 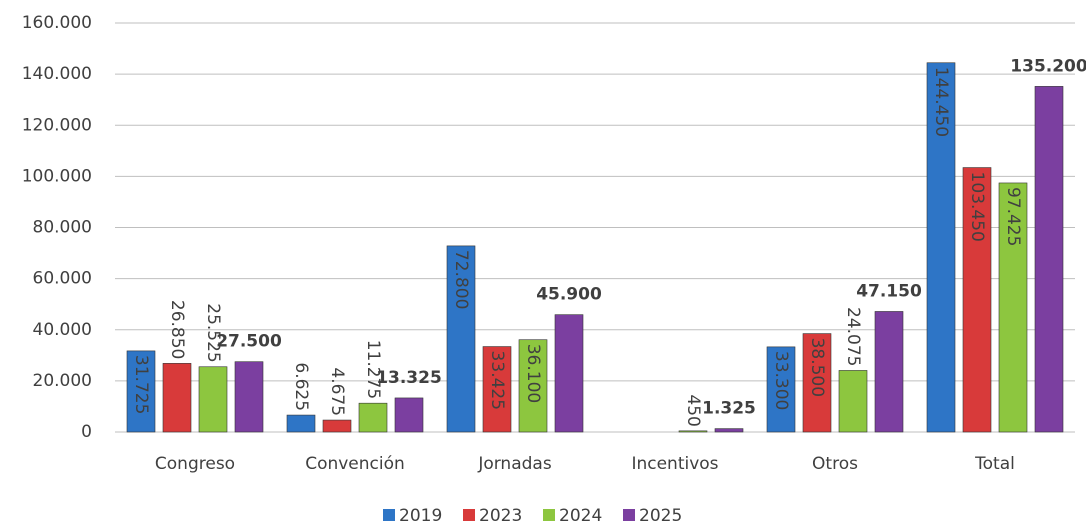 What do you see at coordinates (497, 380) in the screenshot?
I see `data-label: 33.425` at bounding box center [497, 380].